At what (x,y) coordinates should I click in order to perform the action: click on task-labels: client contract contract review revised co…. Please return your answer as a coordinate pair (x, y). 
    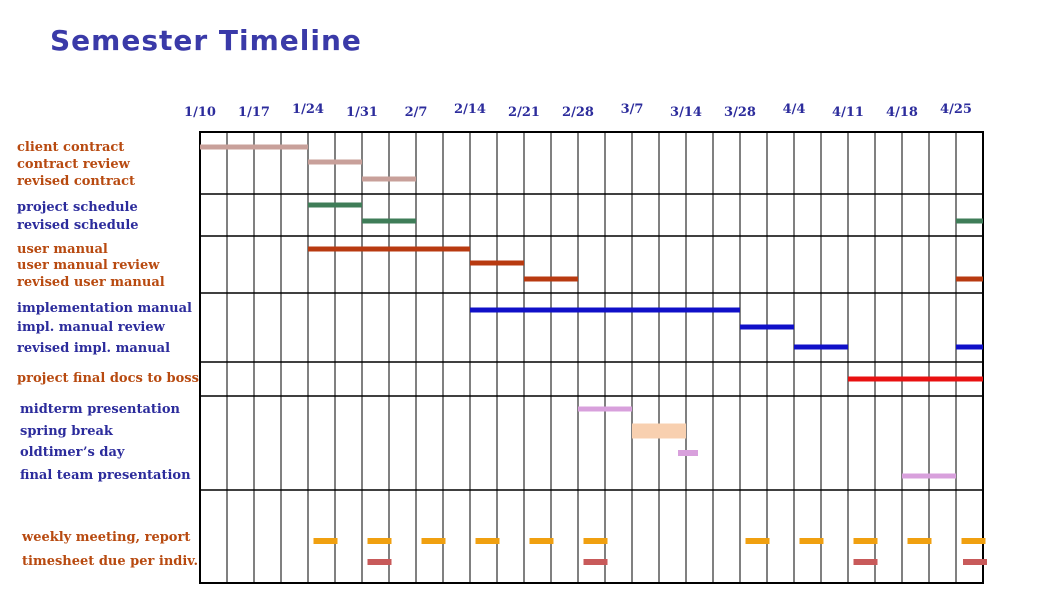
    Looking at the image, I should click on (108, 354).